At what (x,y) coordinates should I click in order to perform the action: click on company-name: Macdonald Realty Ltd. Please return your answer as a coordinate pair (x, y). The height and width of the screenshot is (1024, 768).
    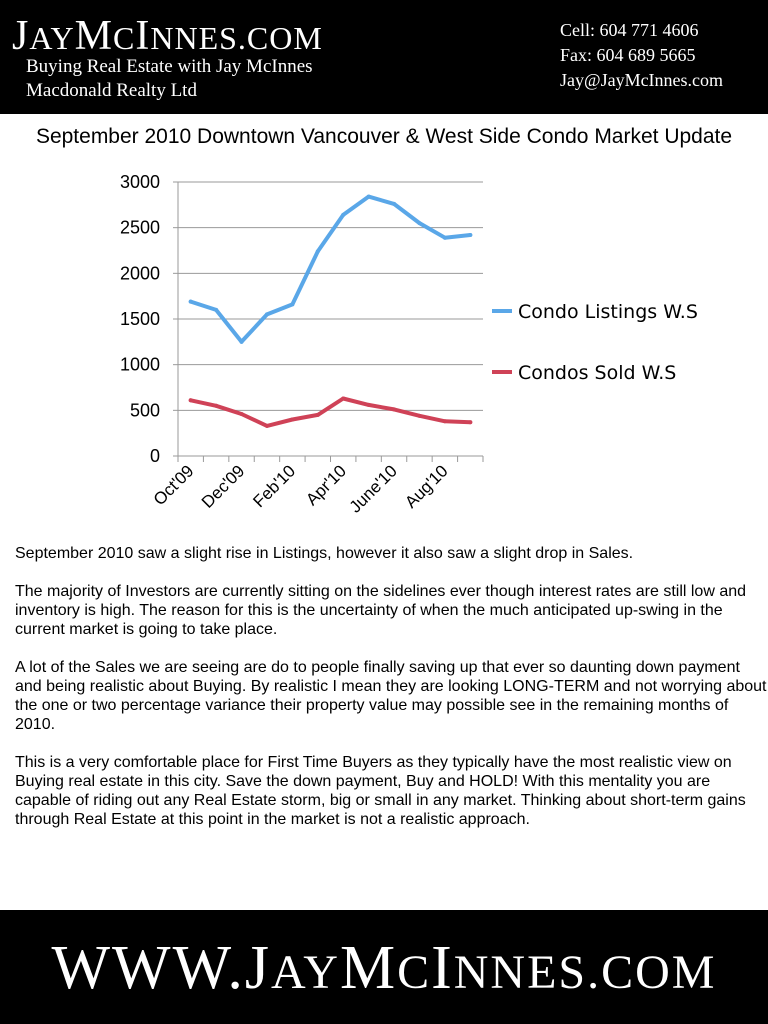
    Looking at the image, I should click on (111, 90).